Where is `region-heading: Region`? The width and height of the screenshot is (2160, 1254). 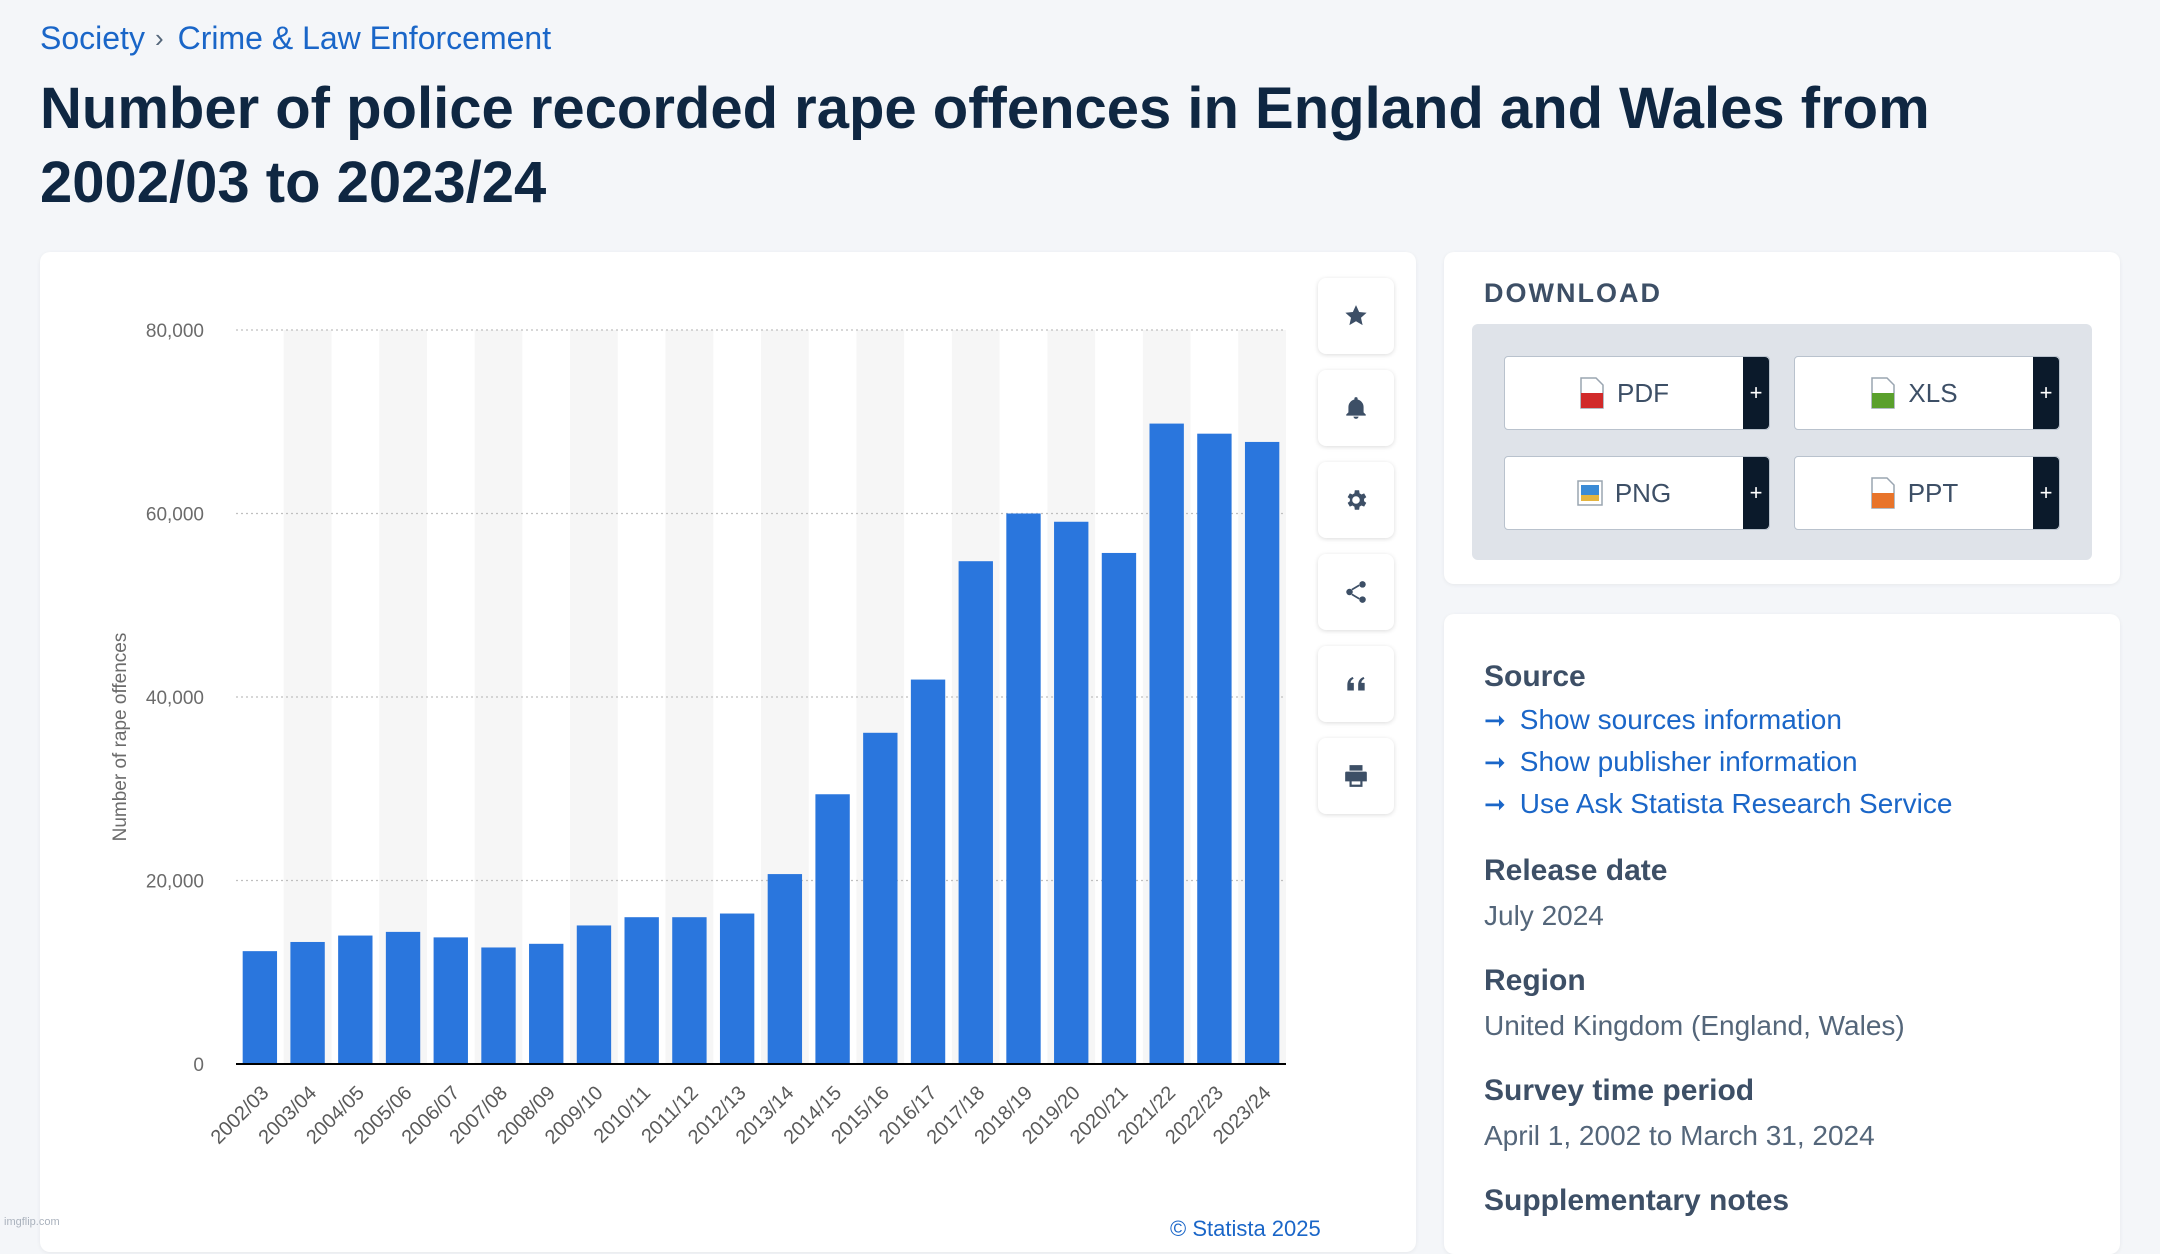 region-heading: Region is located at coordinates (1535, 980).